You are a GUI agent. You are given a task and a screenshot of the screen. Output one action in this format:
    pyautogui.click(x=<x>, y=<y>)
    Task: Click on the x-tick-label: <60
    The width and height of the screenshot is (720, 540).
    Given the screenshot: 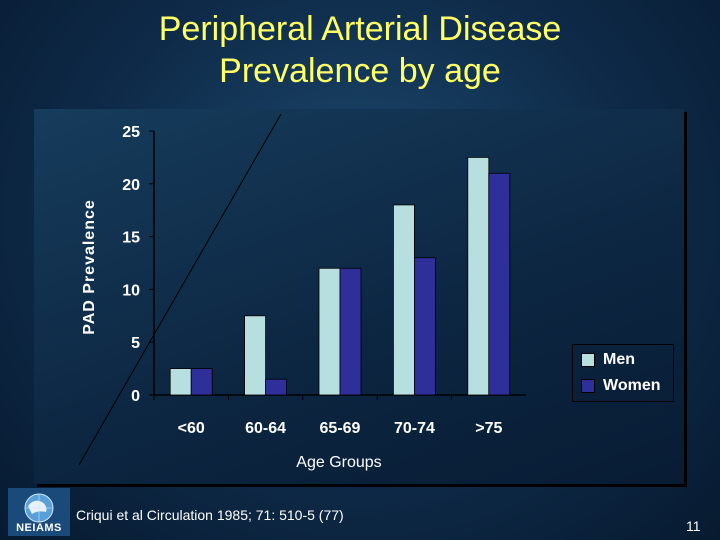 What is the action you would take?
    pyautogui.click(x=191, y=428)
    